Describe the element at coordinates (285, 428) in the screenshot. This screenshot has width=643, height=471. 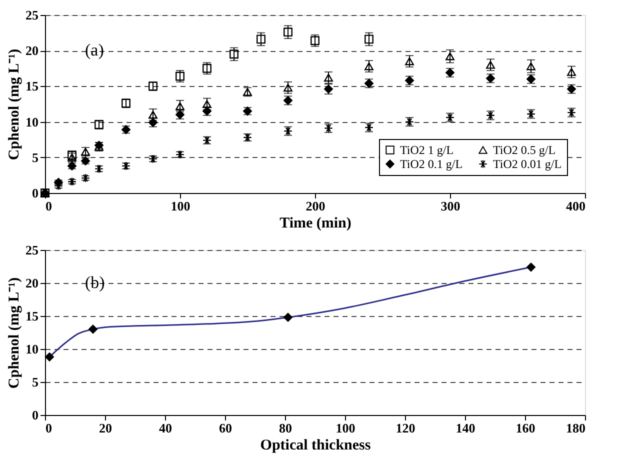
I see `x-tick-label: 80` at that location.